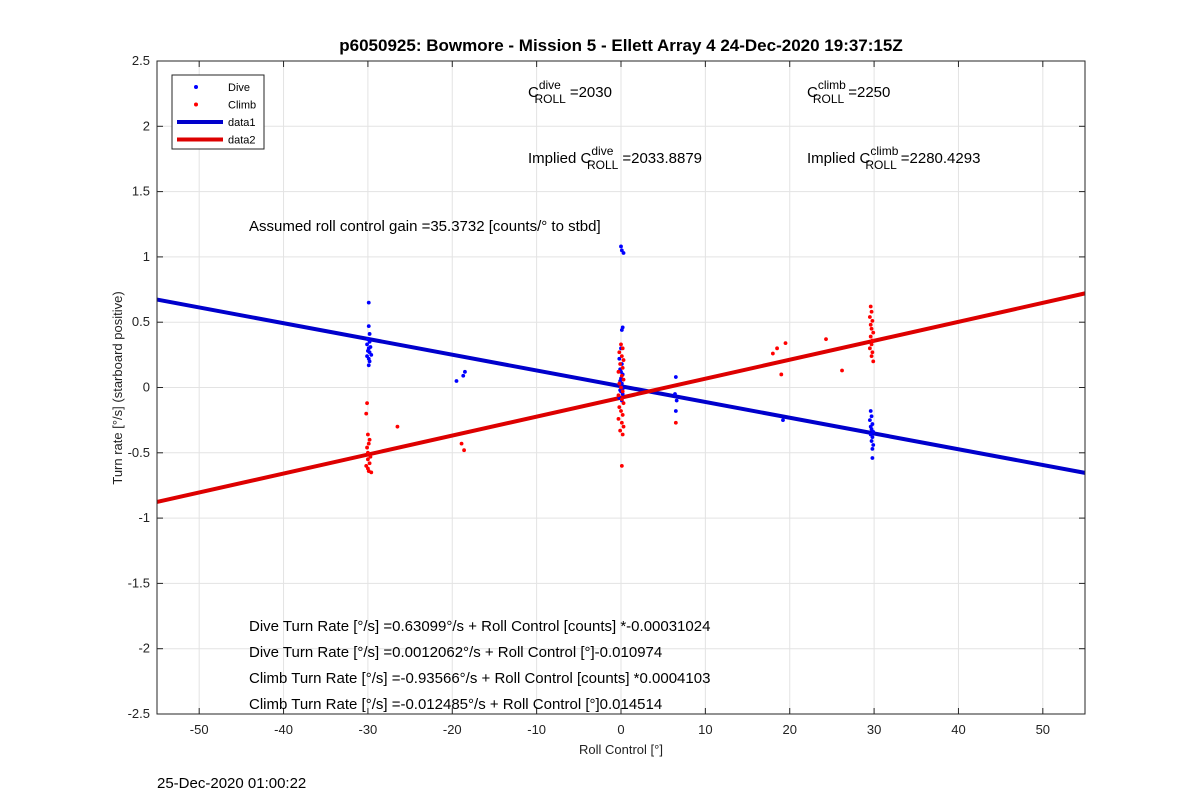 This screenshot has width=1200, height=804. I want to click on x-tick-label: 40, so click(958, 729).